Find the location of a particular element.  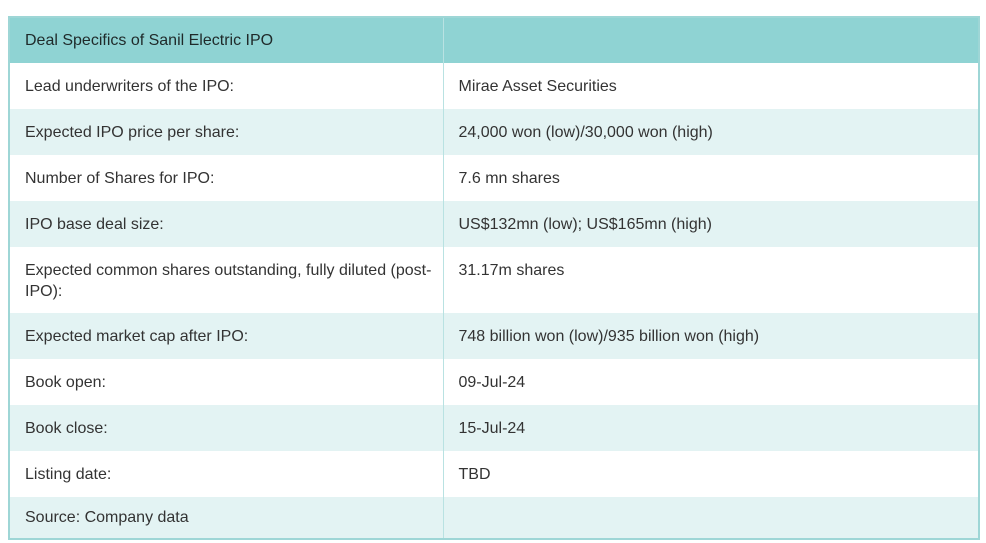

table-row: Number of Shares for IPO: 7.6 mn shares is located at coordinates (494, 178).